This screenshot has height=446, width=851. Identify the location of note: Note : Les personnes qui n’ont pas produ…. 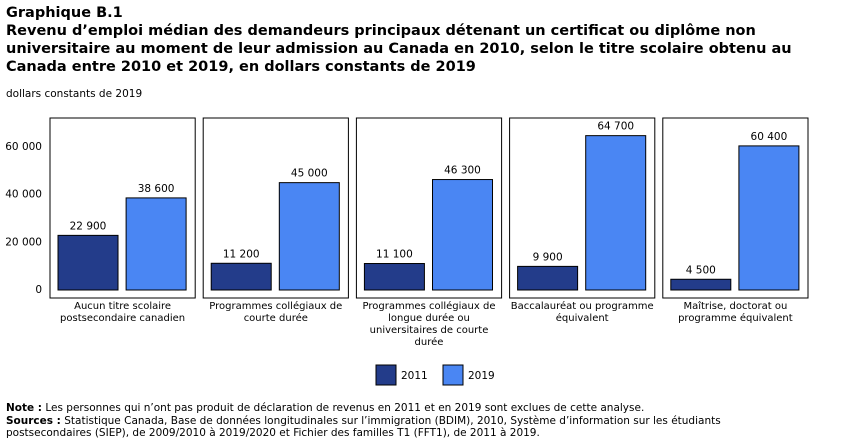
(366, 408).